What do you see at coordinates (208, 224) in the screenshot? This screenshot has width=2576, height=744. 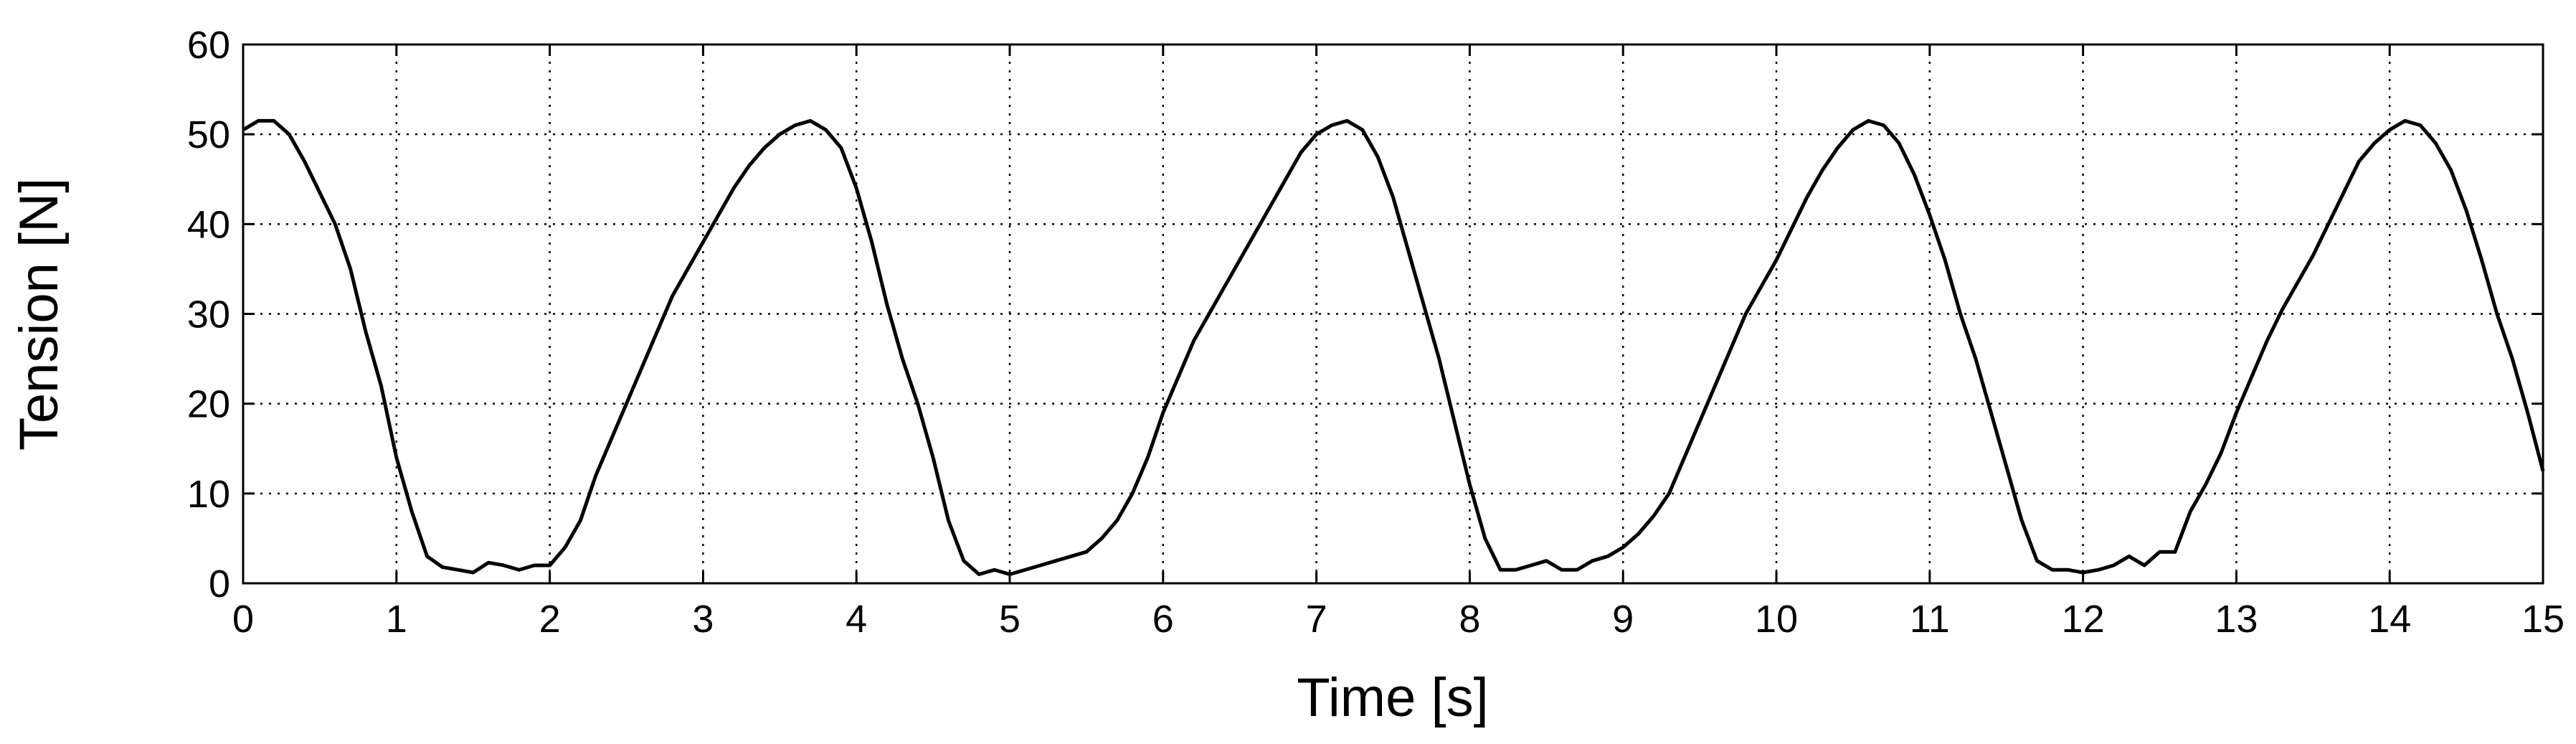 I see `y-tick-label: 40` at bounding box center [208, 224].